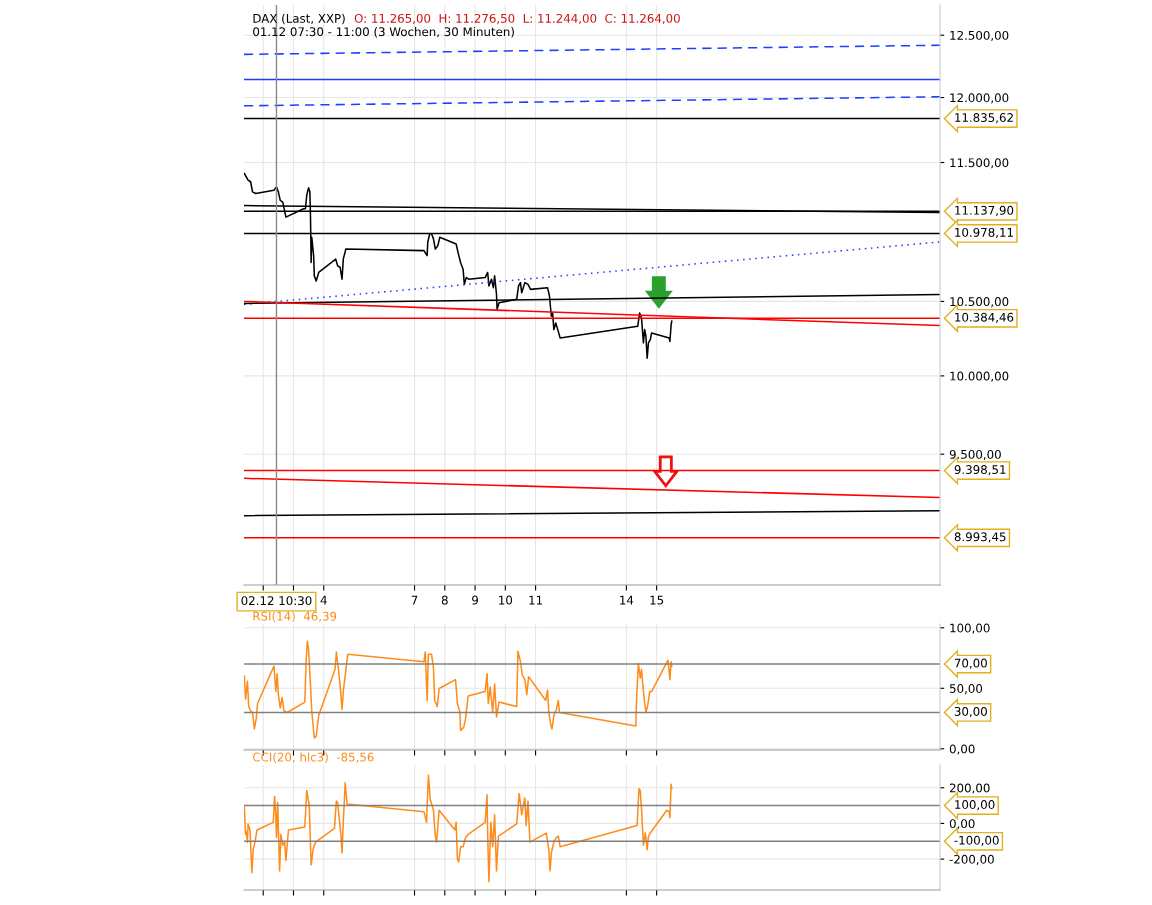 This screenshot has width=1152, height=905. I want to click on x-tick-label: 14, so click(627, 600).